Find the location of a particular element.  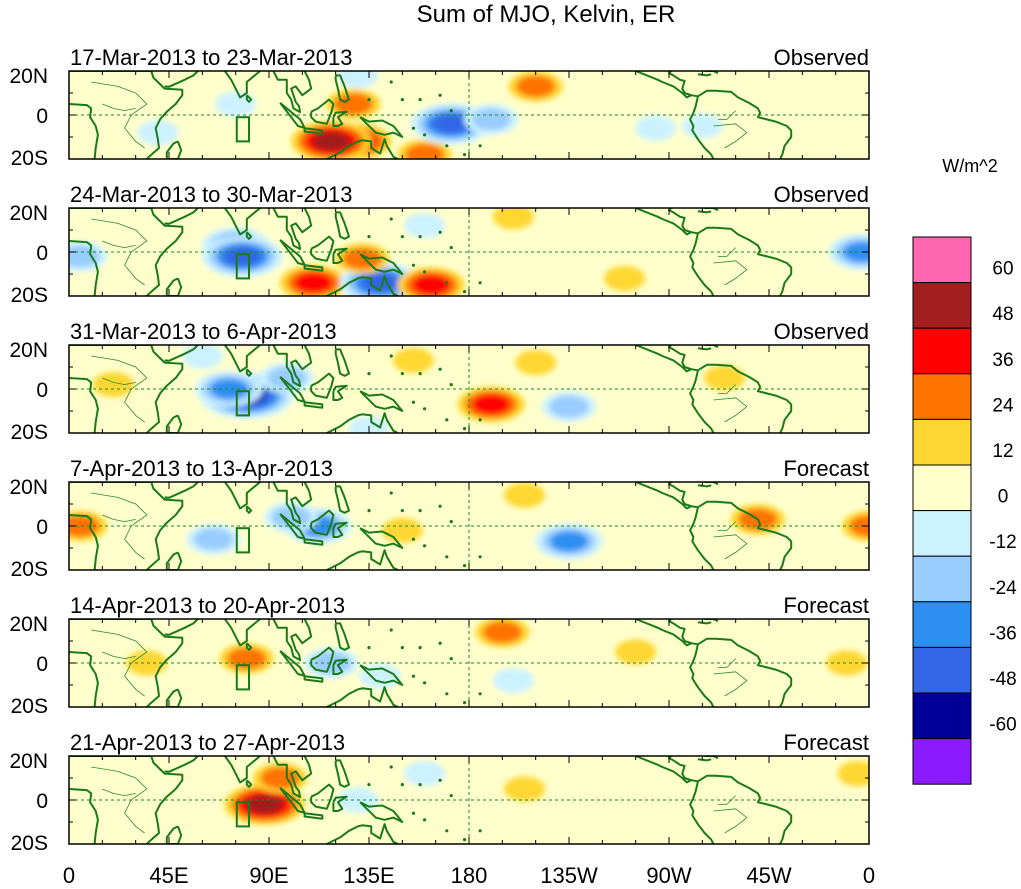

lat-tick-label: 0 is located at coordinates (42, 116).